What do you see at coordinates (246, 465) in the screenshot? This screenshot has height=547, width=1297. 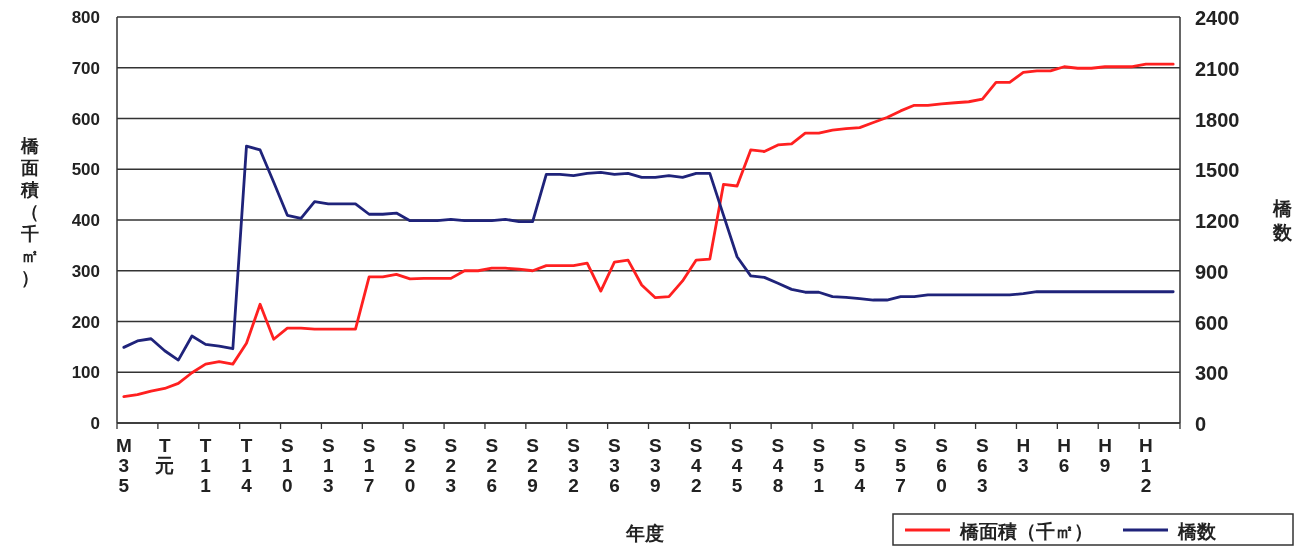 I see `x-tick-label: T14` at bounding box center [246, 465].